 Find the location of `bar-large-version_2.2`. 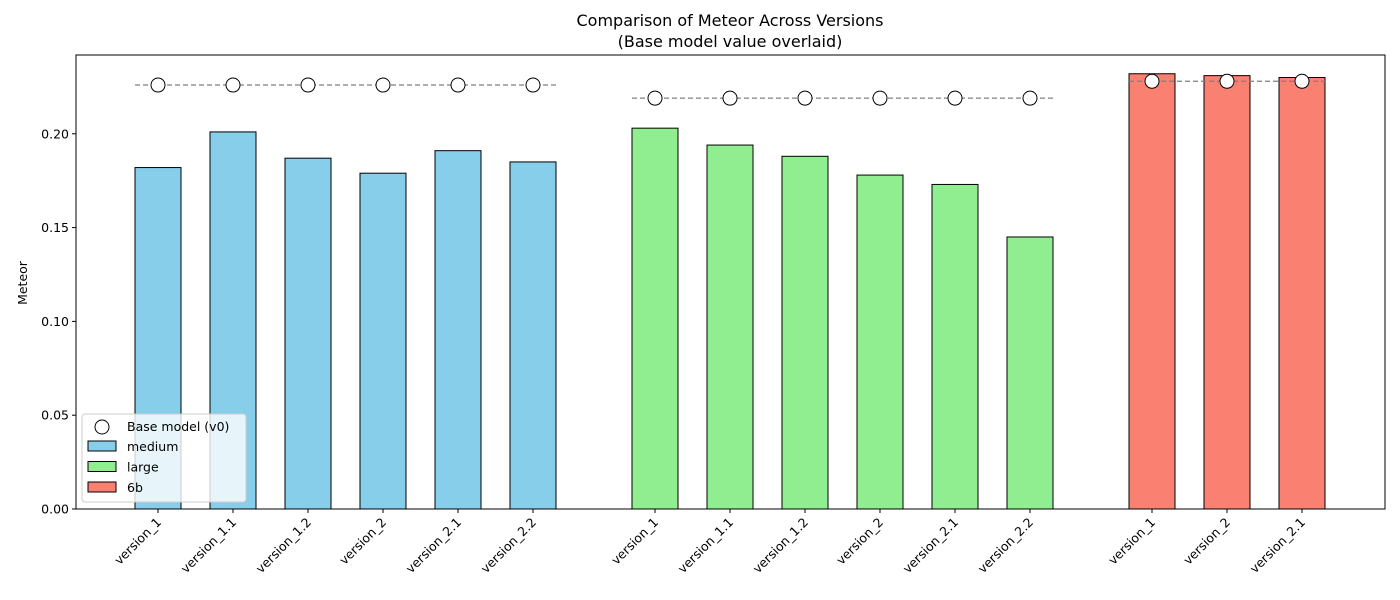

bar-large-version_2.2 is located at coordinates (1030, 373).